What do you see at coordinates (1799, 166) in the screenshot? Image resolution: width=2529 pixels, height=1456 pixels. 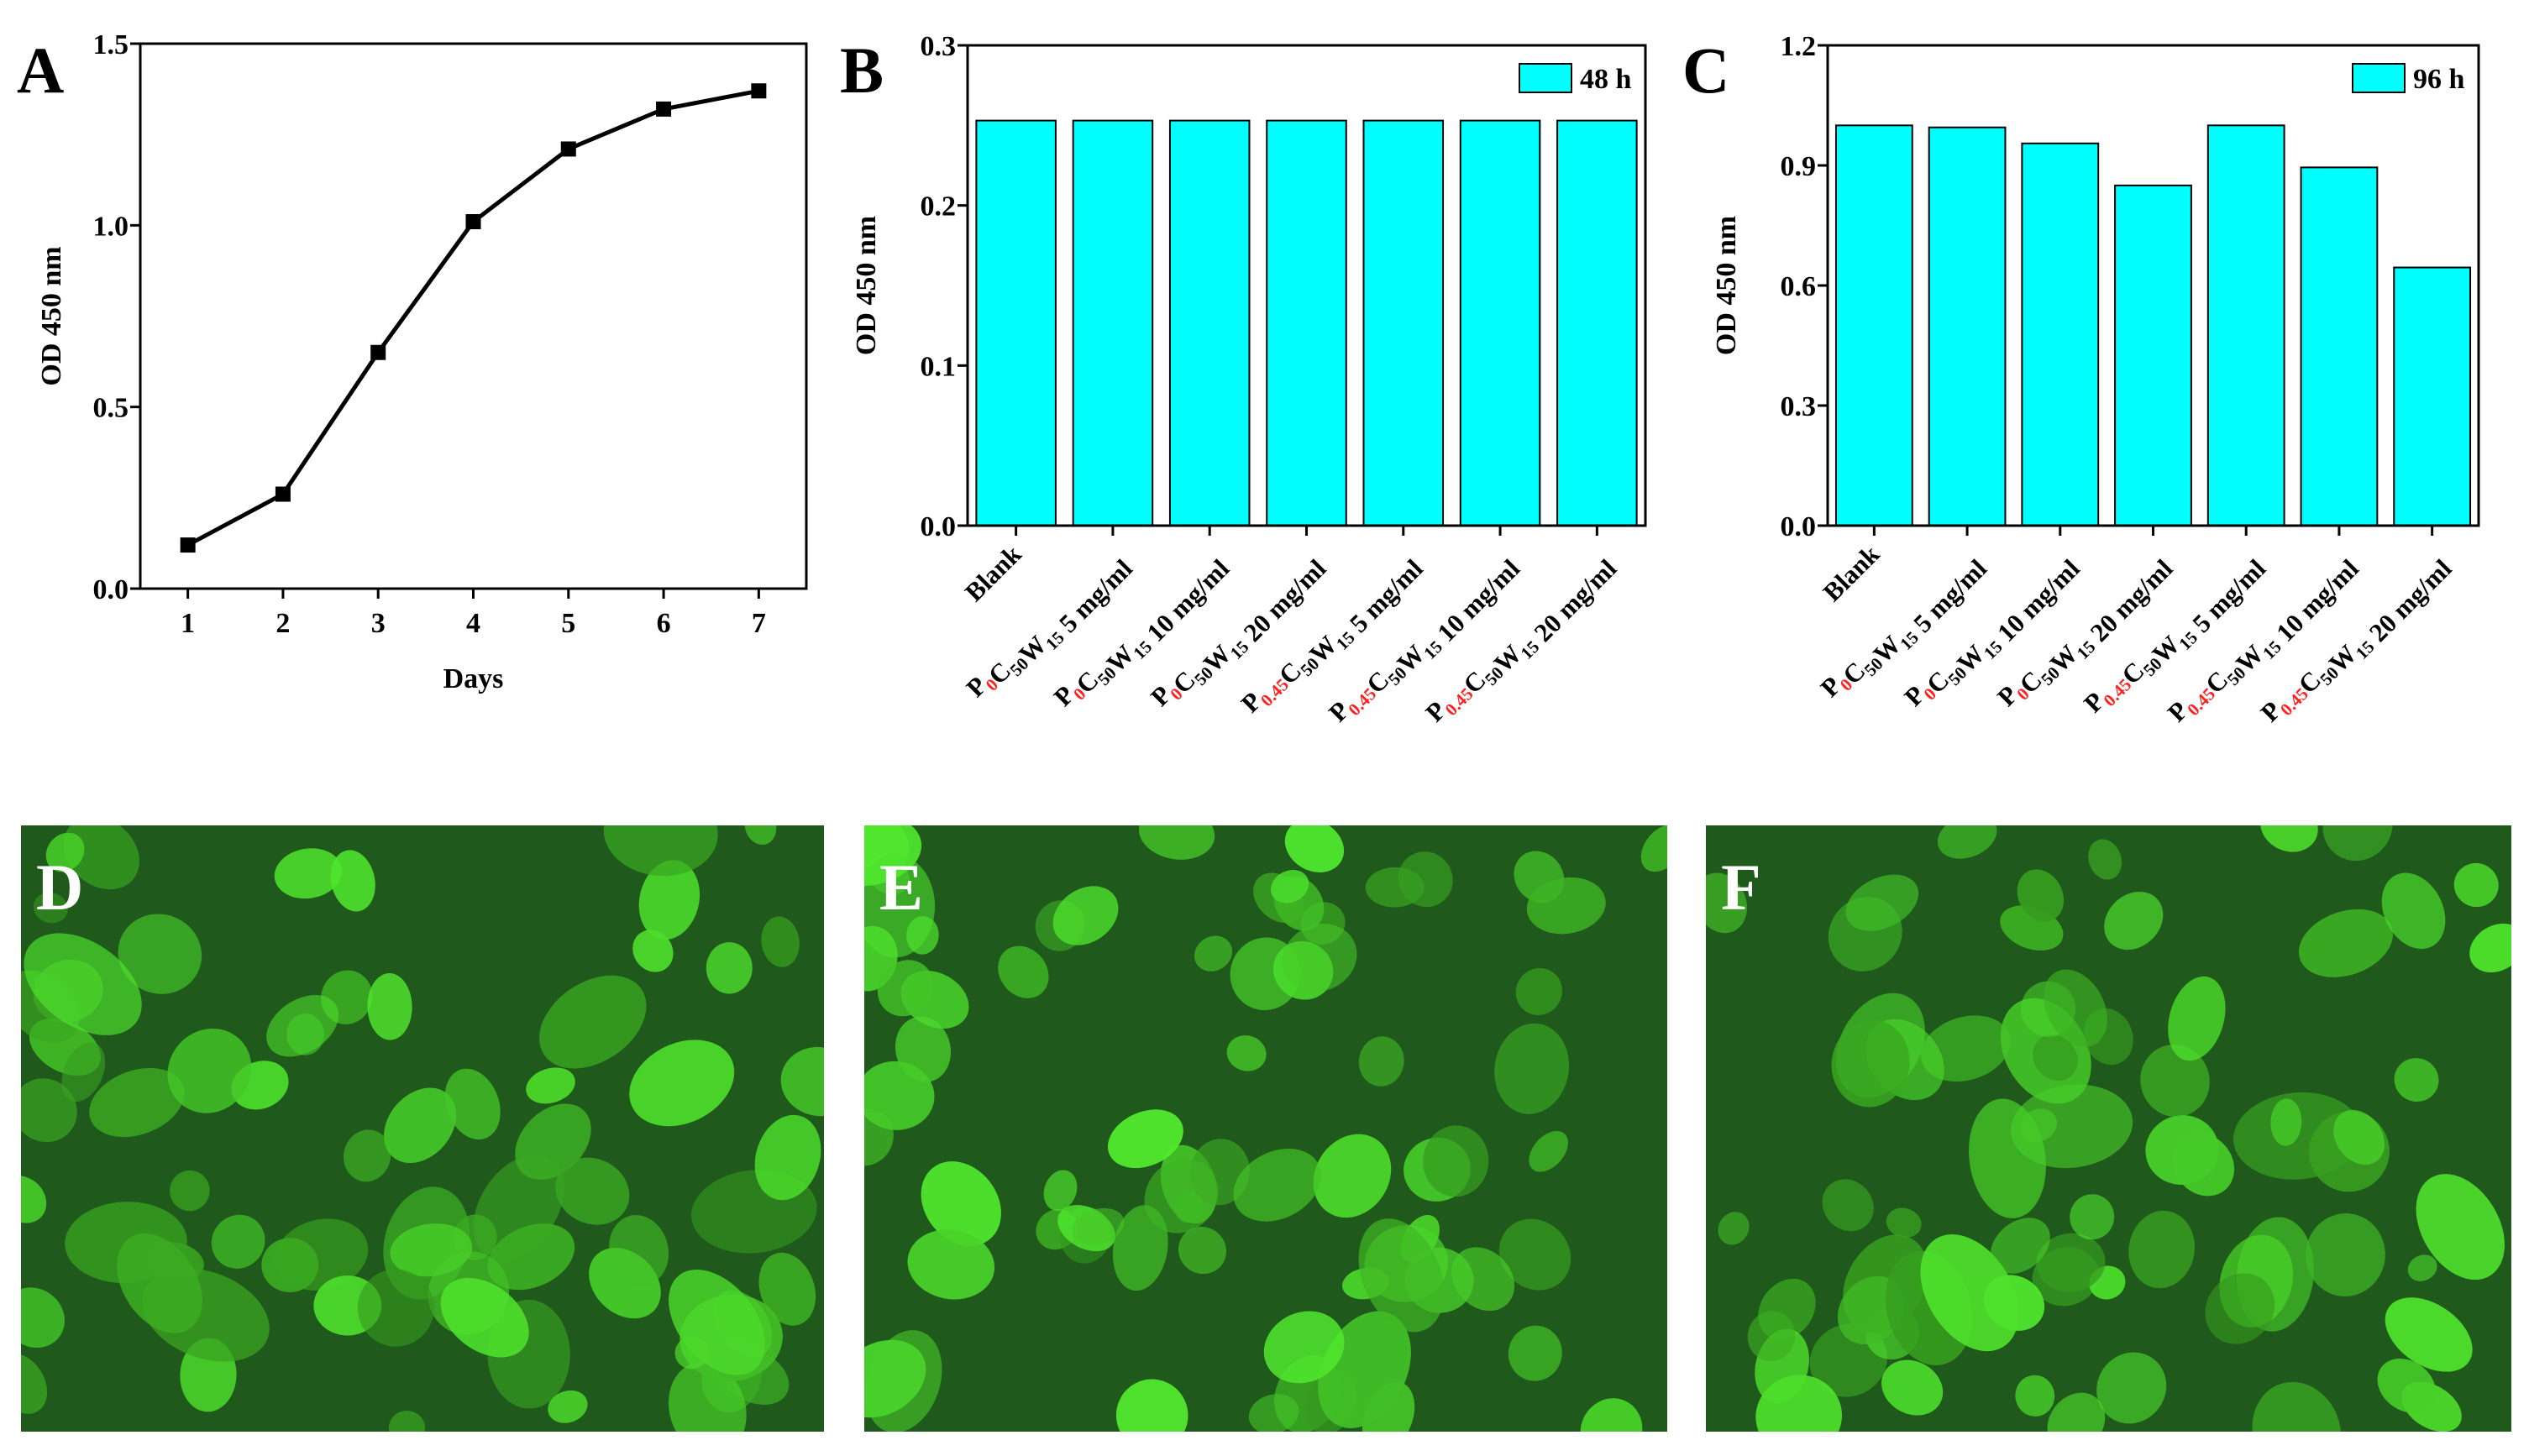 I see `y-tick-label: 0.9` at bounding box center [1799, 166].